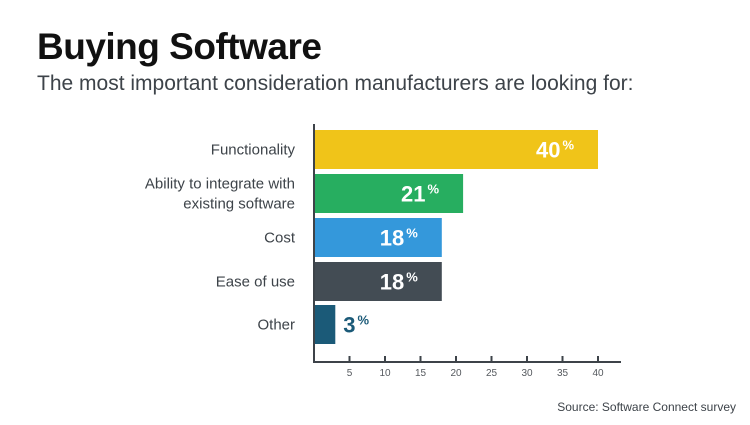  Describe the element at coordinates (527, 373) in the screenshot. I see `x-tick-label: 30` at that location.